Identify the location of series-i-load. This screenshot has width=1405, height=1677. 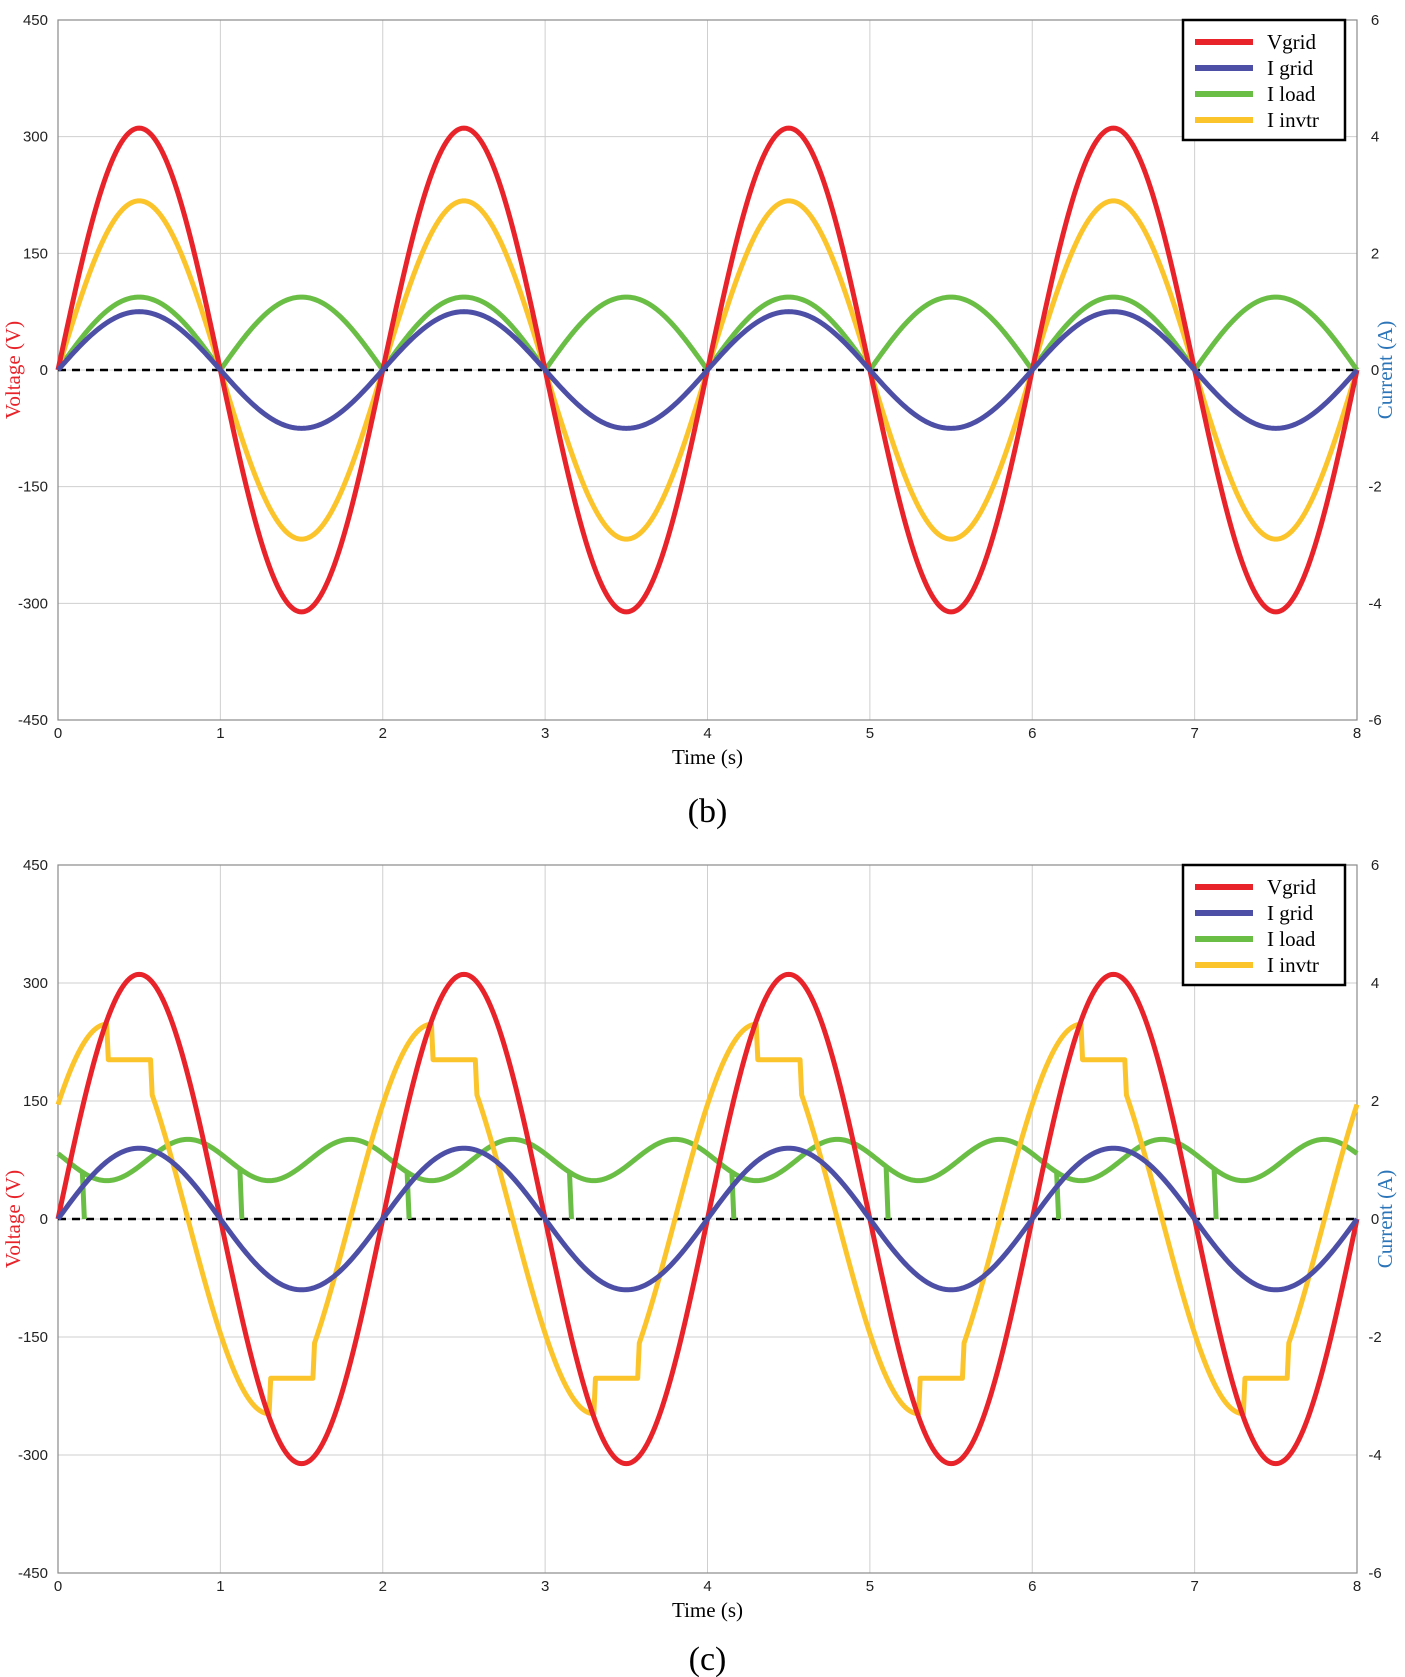
(707, 1178).